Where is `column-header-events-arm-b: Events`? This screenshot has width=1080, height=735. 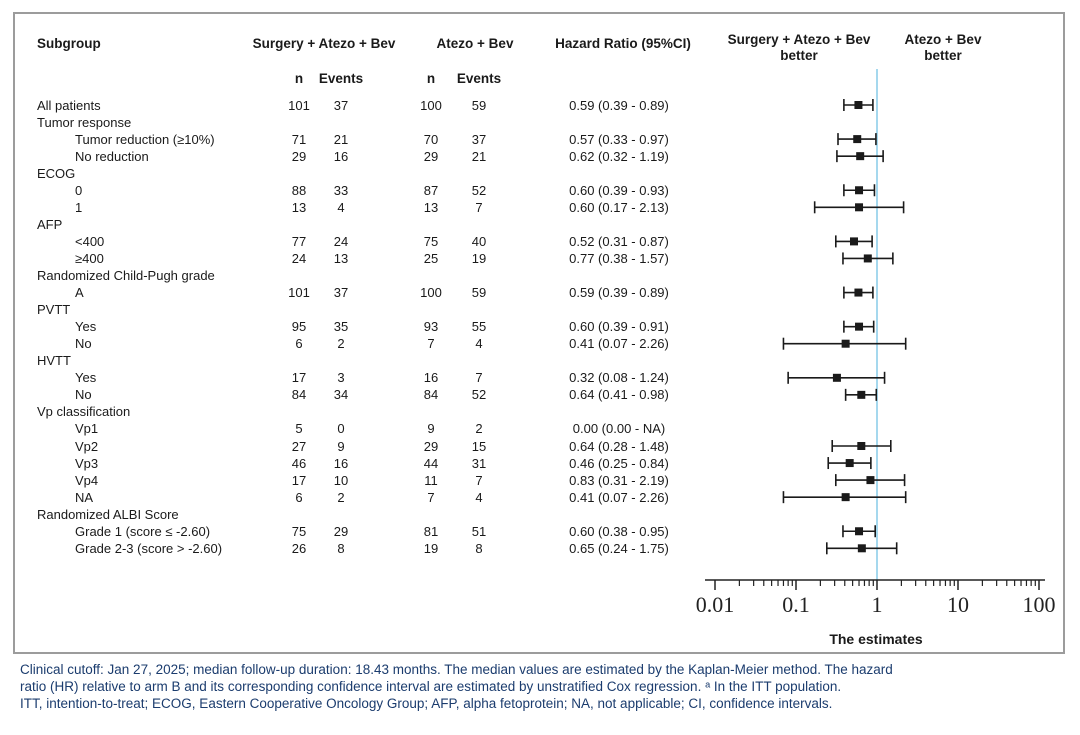
column-header-events-arm-b: Events is located at coordinates (479, 78).